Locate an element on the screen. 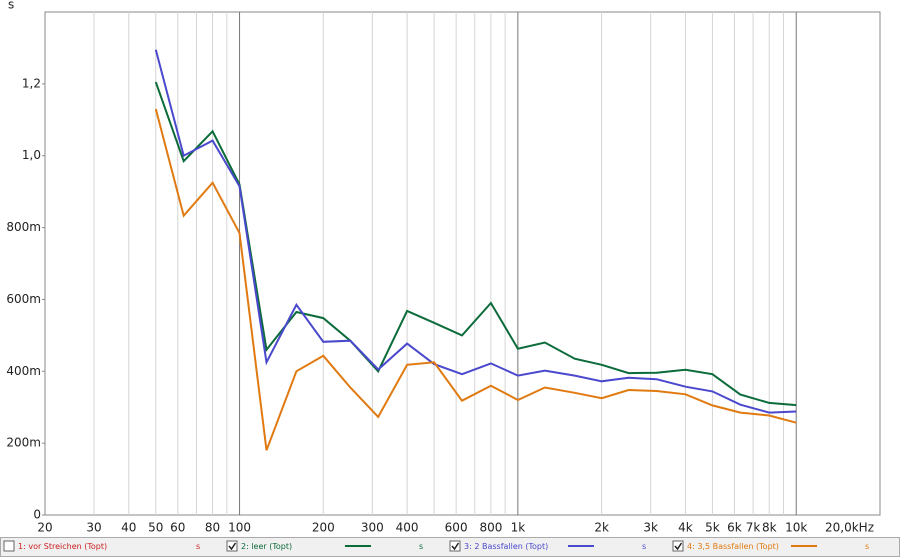 This screenshot has height=557, width=900. x-tick-label: 50 is located at coordinates (155, 528).